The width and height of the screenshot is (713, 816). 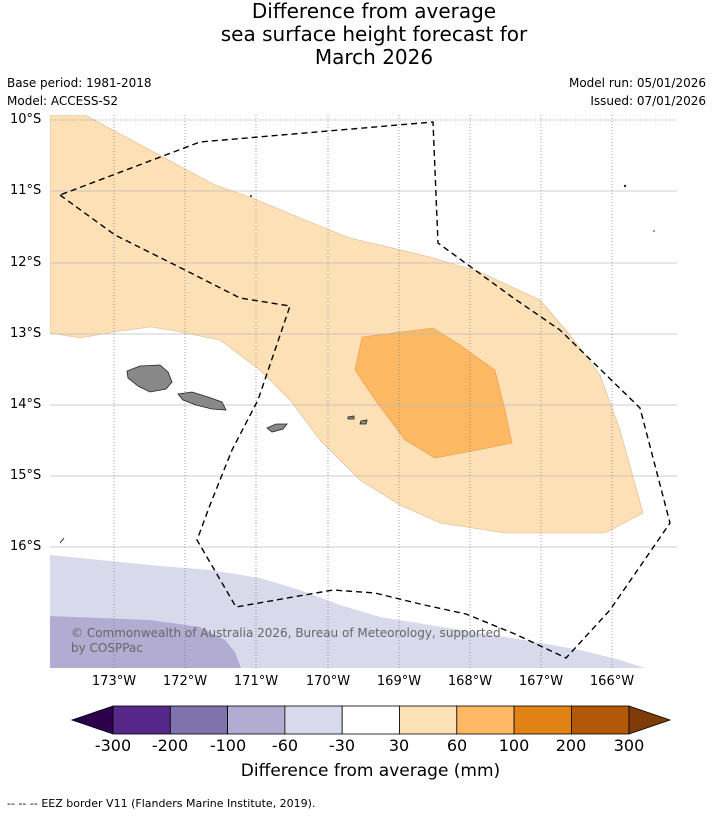 What do you see at coordinates (79, 83) in the screenshot?
I see `base-period: Base period: 1981-2018` at bounding box center [79, 83].